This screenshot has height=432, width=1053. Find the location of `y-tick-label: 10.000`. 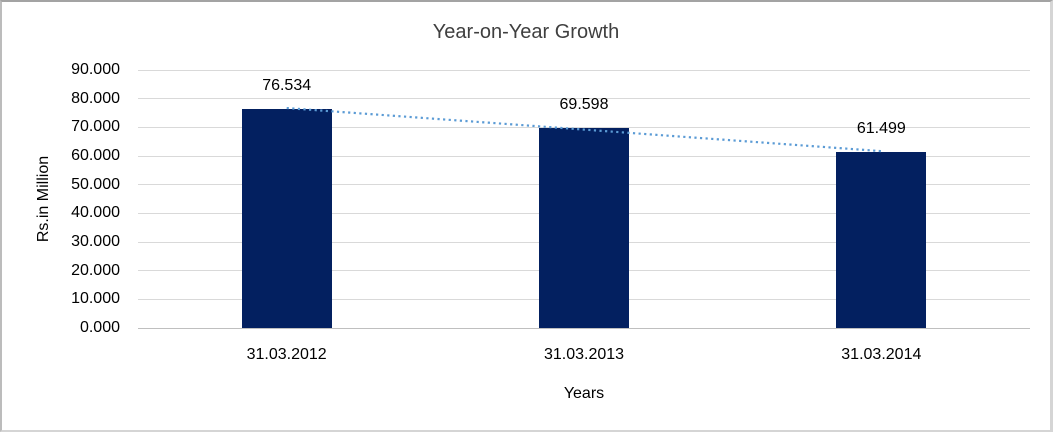

y-tick-label: 10.000 is located at coordinates (95, 299).